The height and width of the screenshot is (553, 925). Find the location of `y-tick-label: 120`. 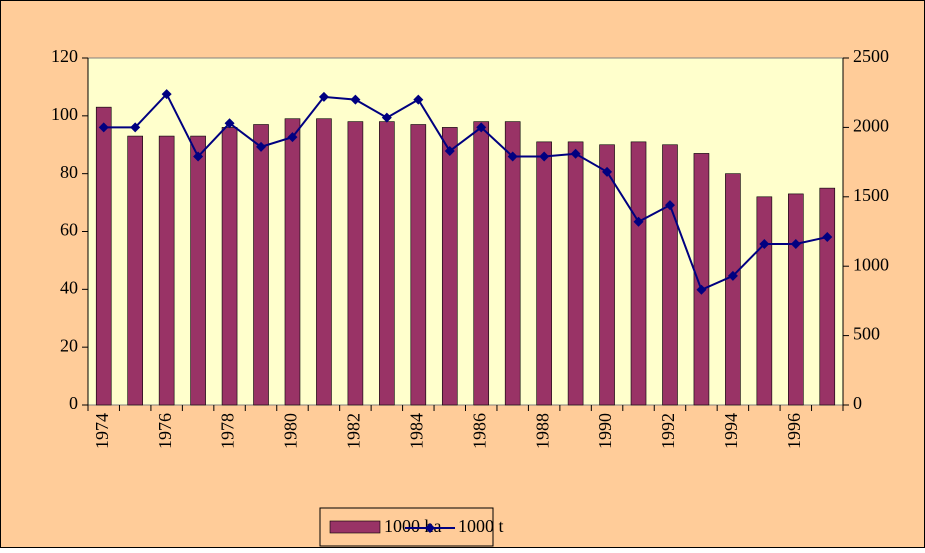

y-tick-label: 120 is located at coordinates (64, 56).